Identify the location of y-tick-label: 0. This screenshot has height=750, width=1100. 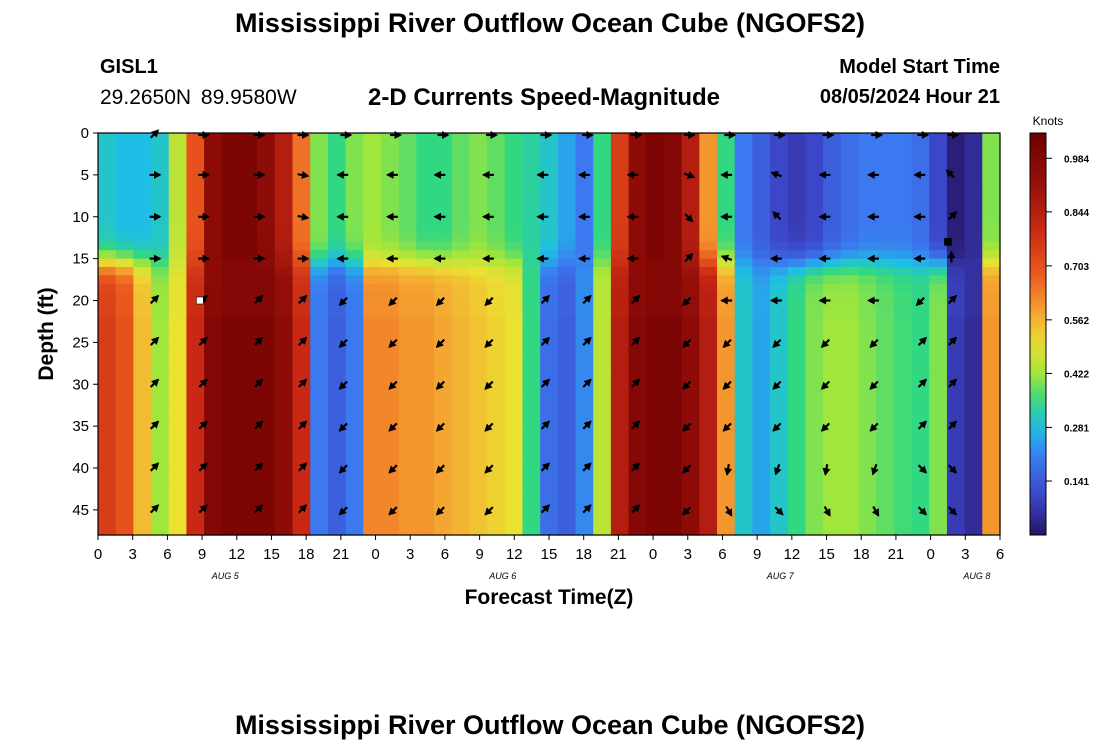
(85, 133).